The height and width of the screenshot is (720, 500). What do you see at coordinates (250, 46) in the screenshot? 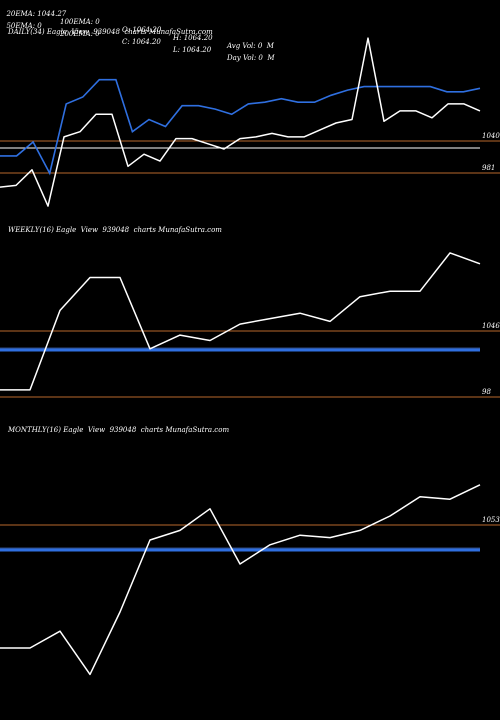
I see `avg-vol-readout: Avg Vol: 0 M` at bounding box center [250, 46].